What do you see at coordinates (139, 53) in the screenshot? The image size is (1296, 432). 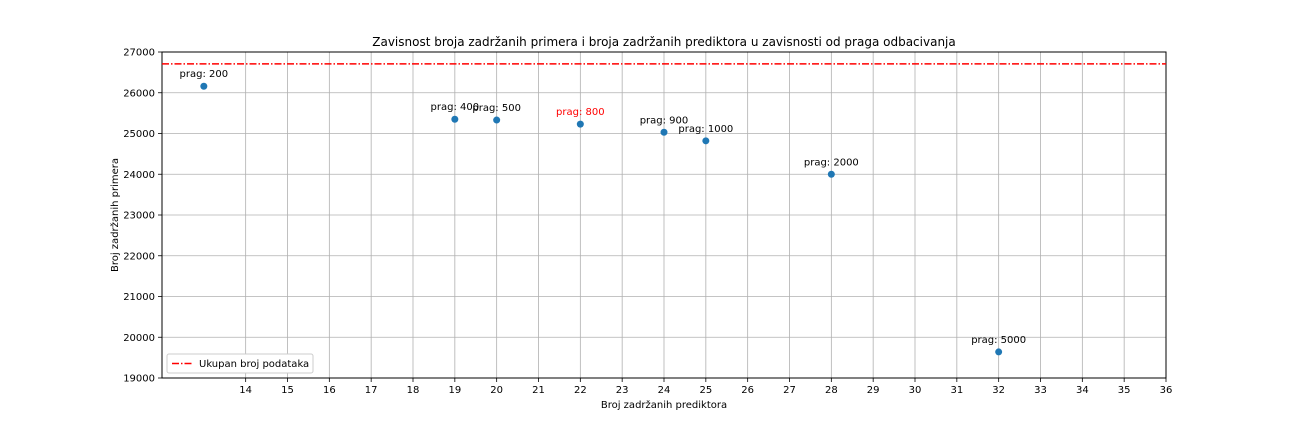 I see `y-tick-label: 27000` at bounding box center [139, 53].